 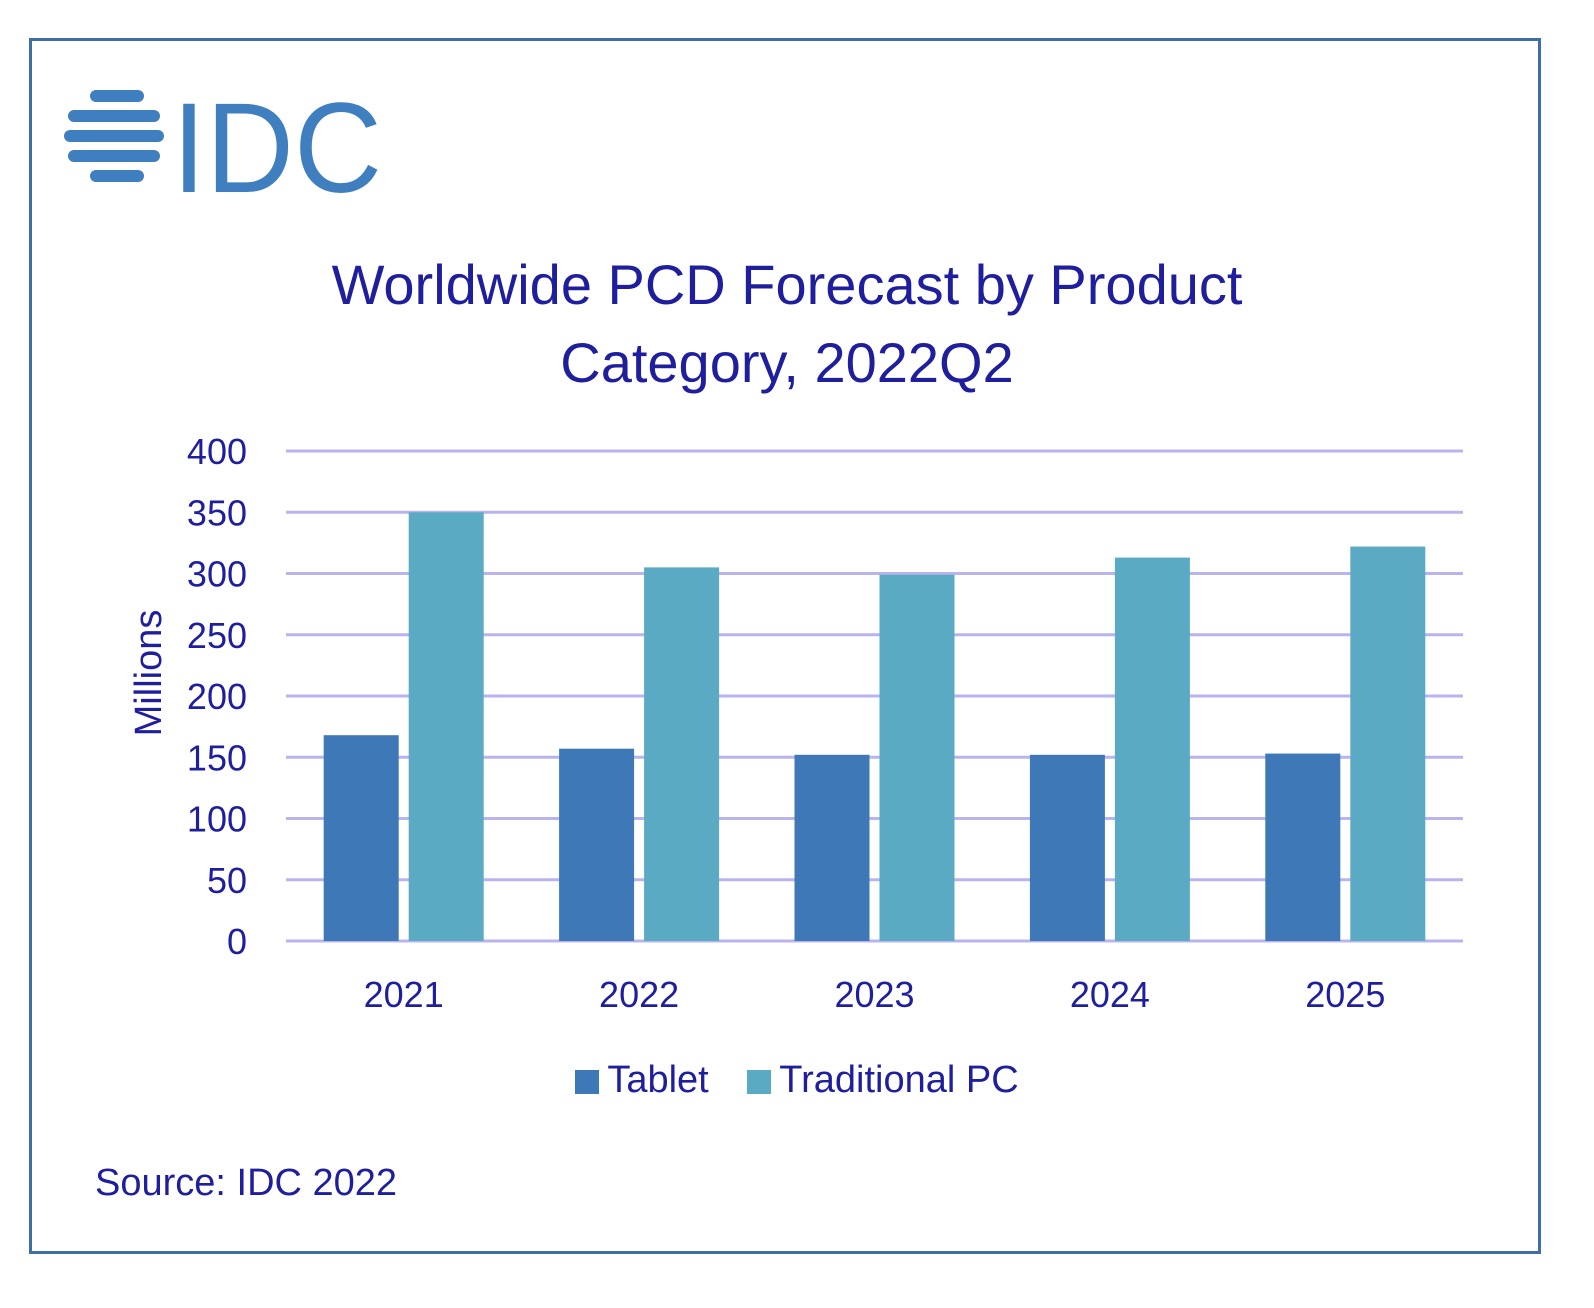 I want to click on chart-title-line-1: Worldwide PCD Forecast by Product, so click(x=787, y=284).